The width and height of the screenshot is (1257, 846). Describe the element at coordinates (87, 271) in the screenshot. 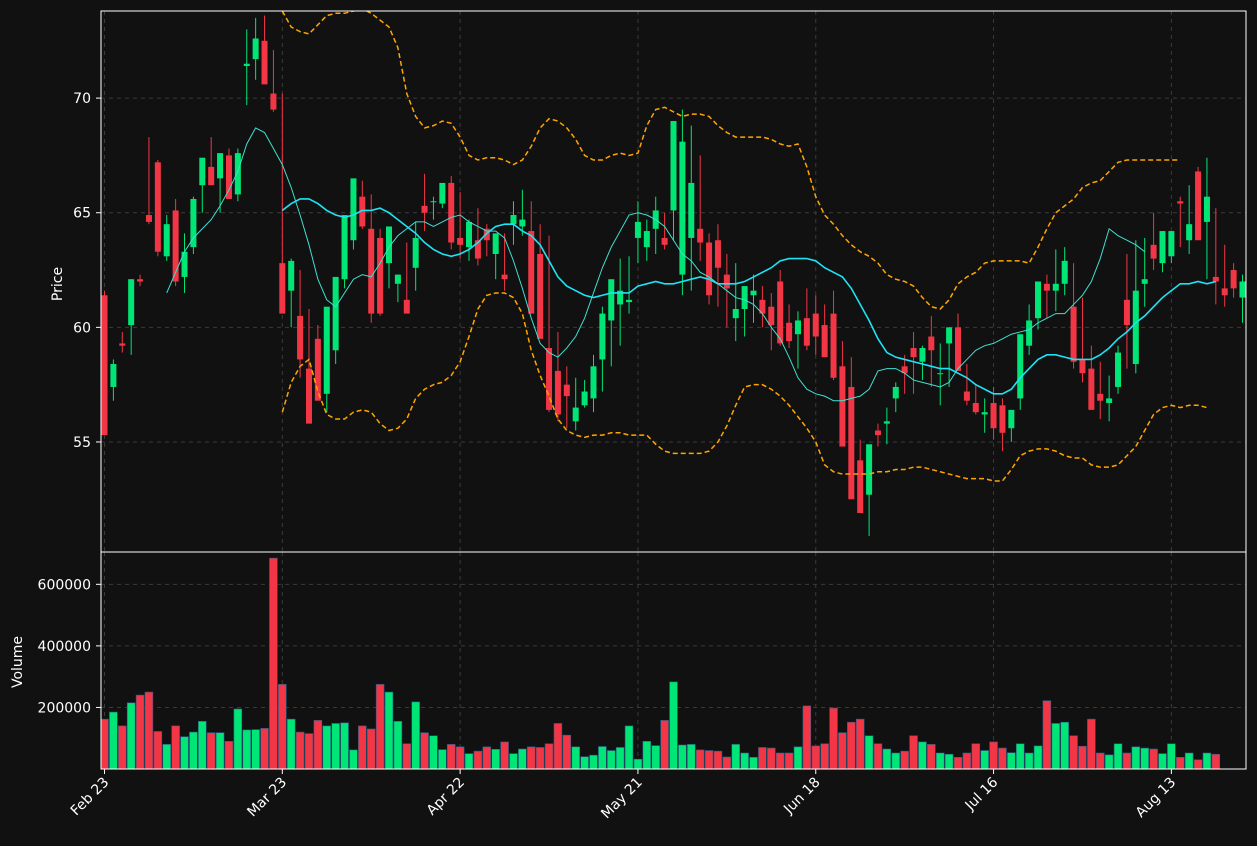

I see `price-y-axis: 55 60 65 70` at that location.